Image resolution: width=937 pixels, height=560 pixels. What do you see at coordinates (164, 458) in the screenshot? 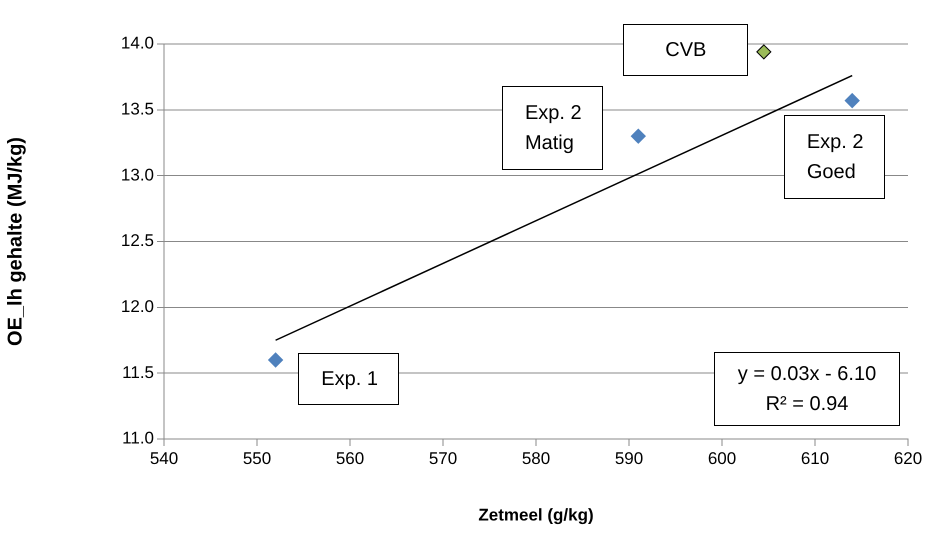
I see `x-tick-label: 540` at bounding box center [164, 458].